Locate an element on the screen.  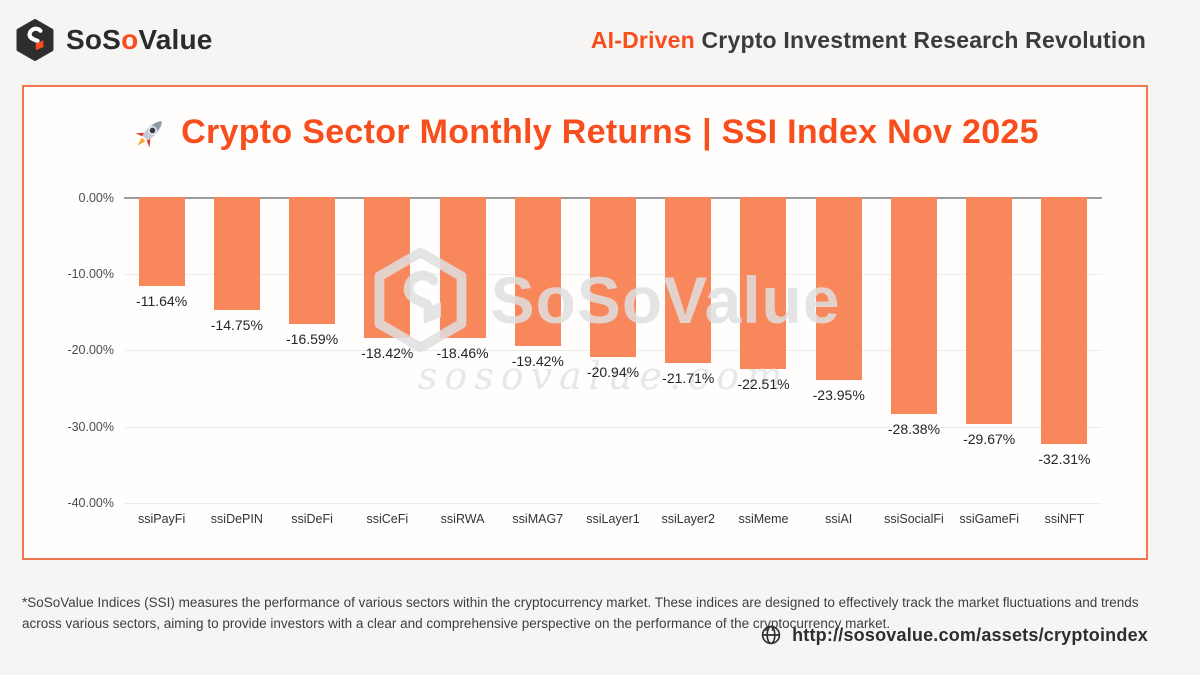
gridline: -30.00% is located at coordinates (584, 427).